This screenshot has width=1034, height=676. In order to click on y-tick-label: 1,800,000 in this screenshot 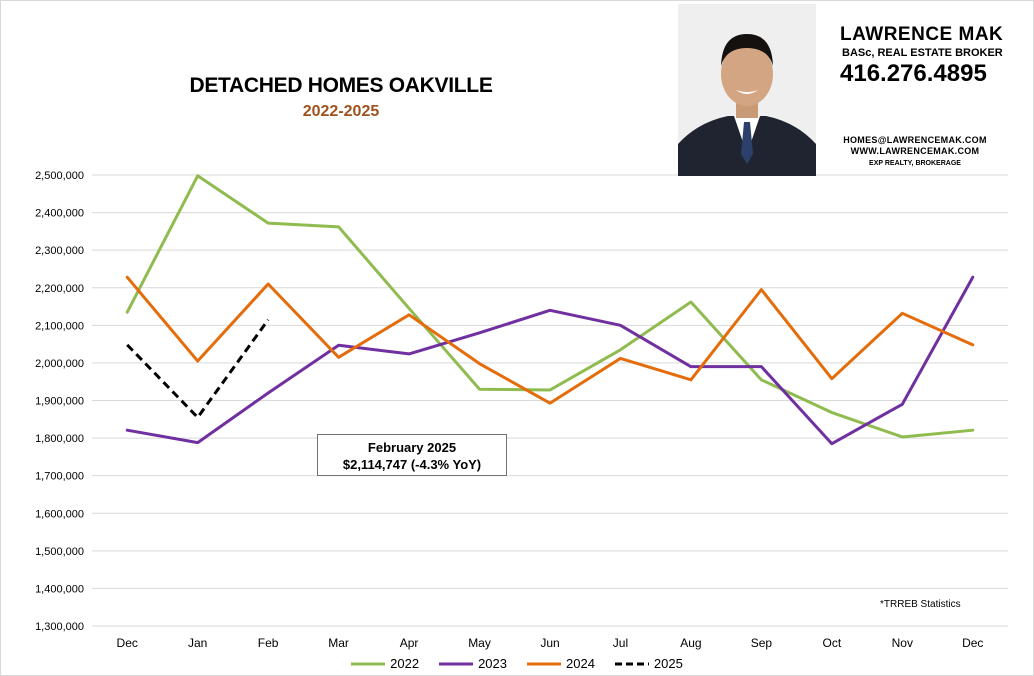, I will do `click(59, 439)`.